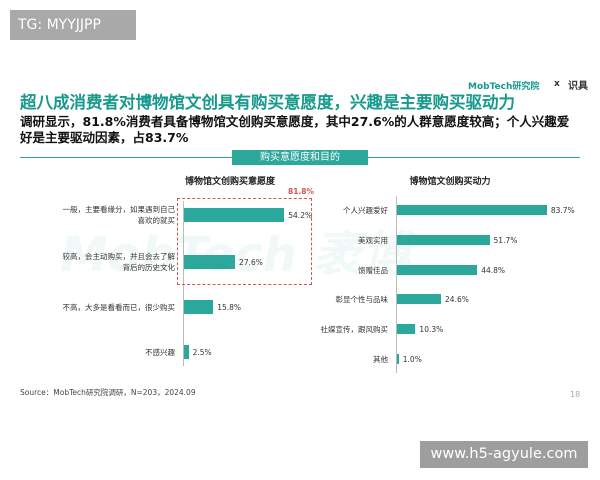 This screenshot has width=600, height=480. What do you see at coordinates (119, 307) in the screenshot?
I see `category-label: 不高，大多是看看而已，很少购买` at bounding box center [119, 307].